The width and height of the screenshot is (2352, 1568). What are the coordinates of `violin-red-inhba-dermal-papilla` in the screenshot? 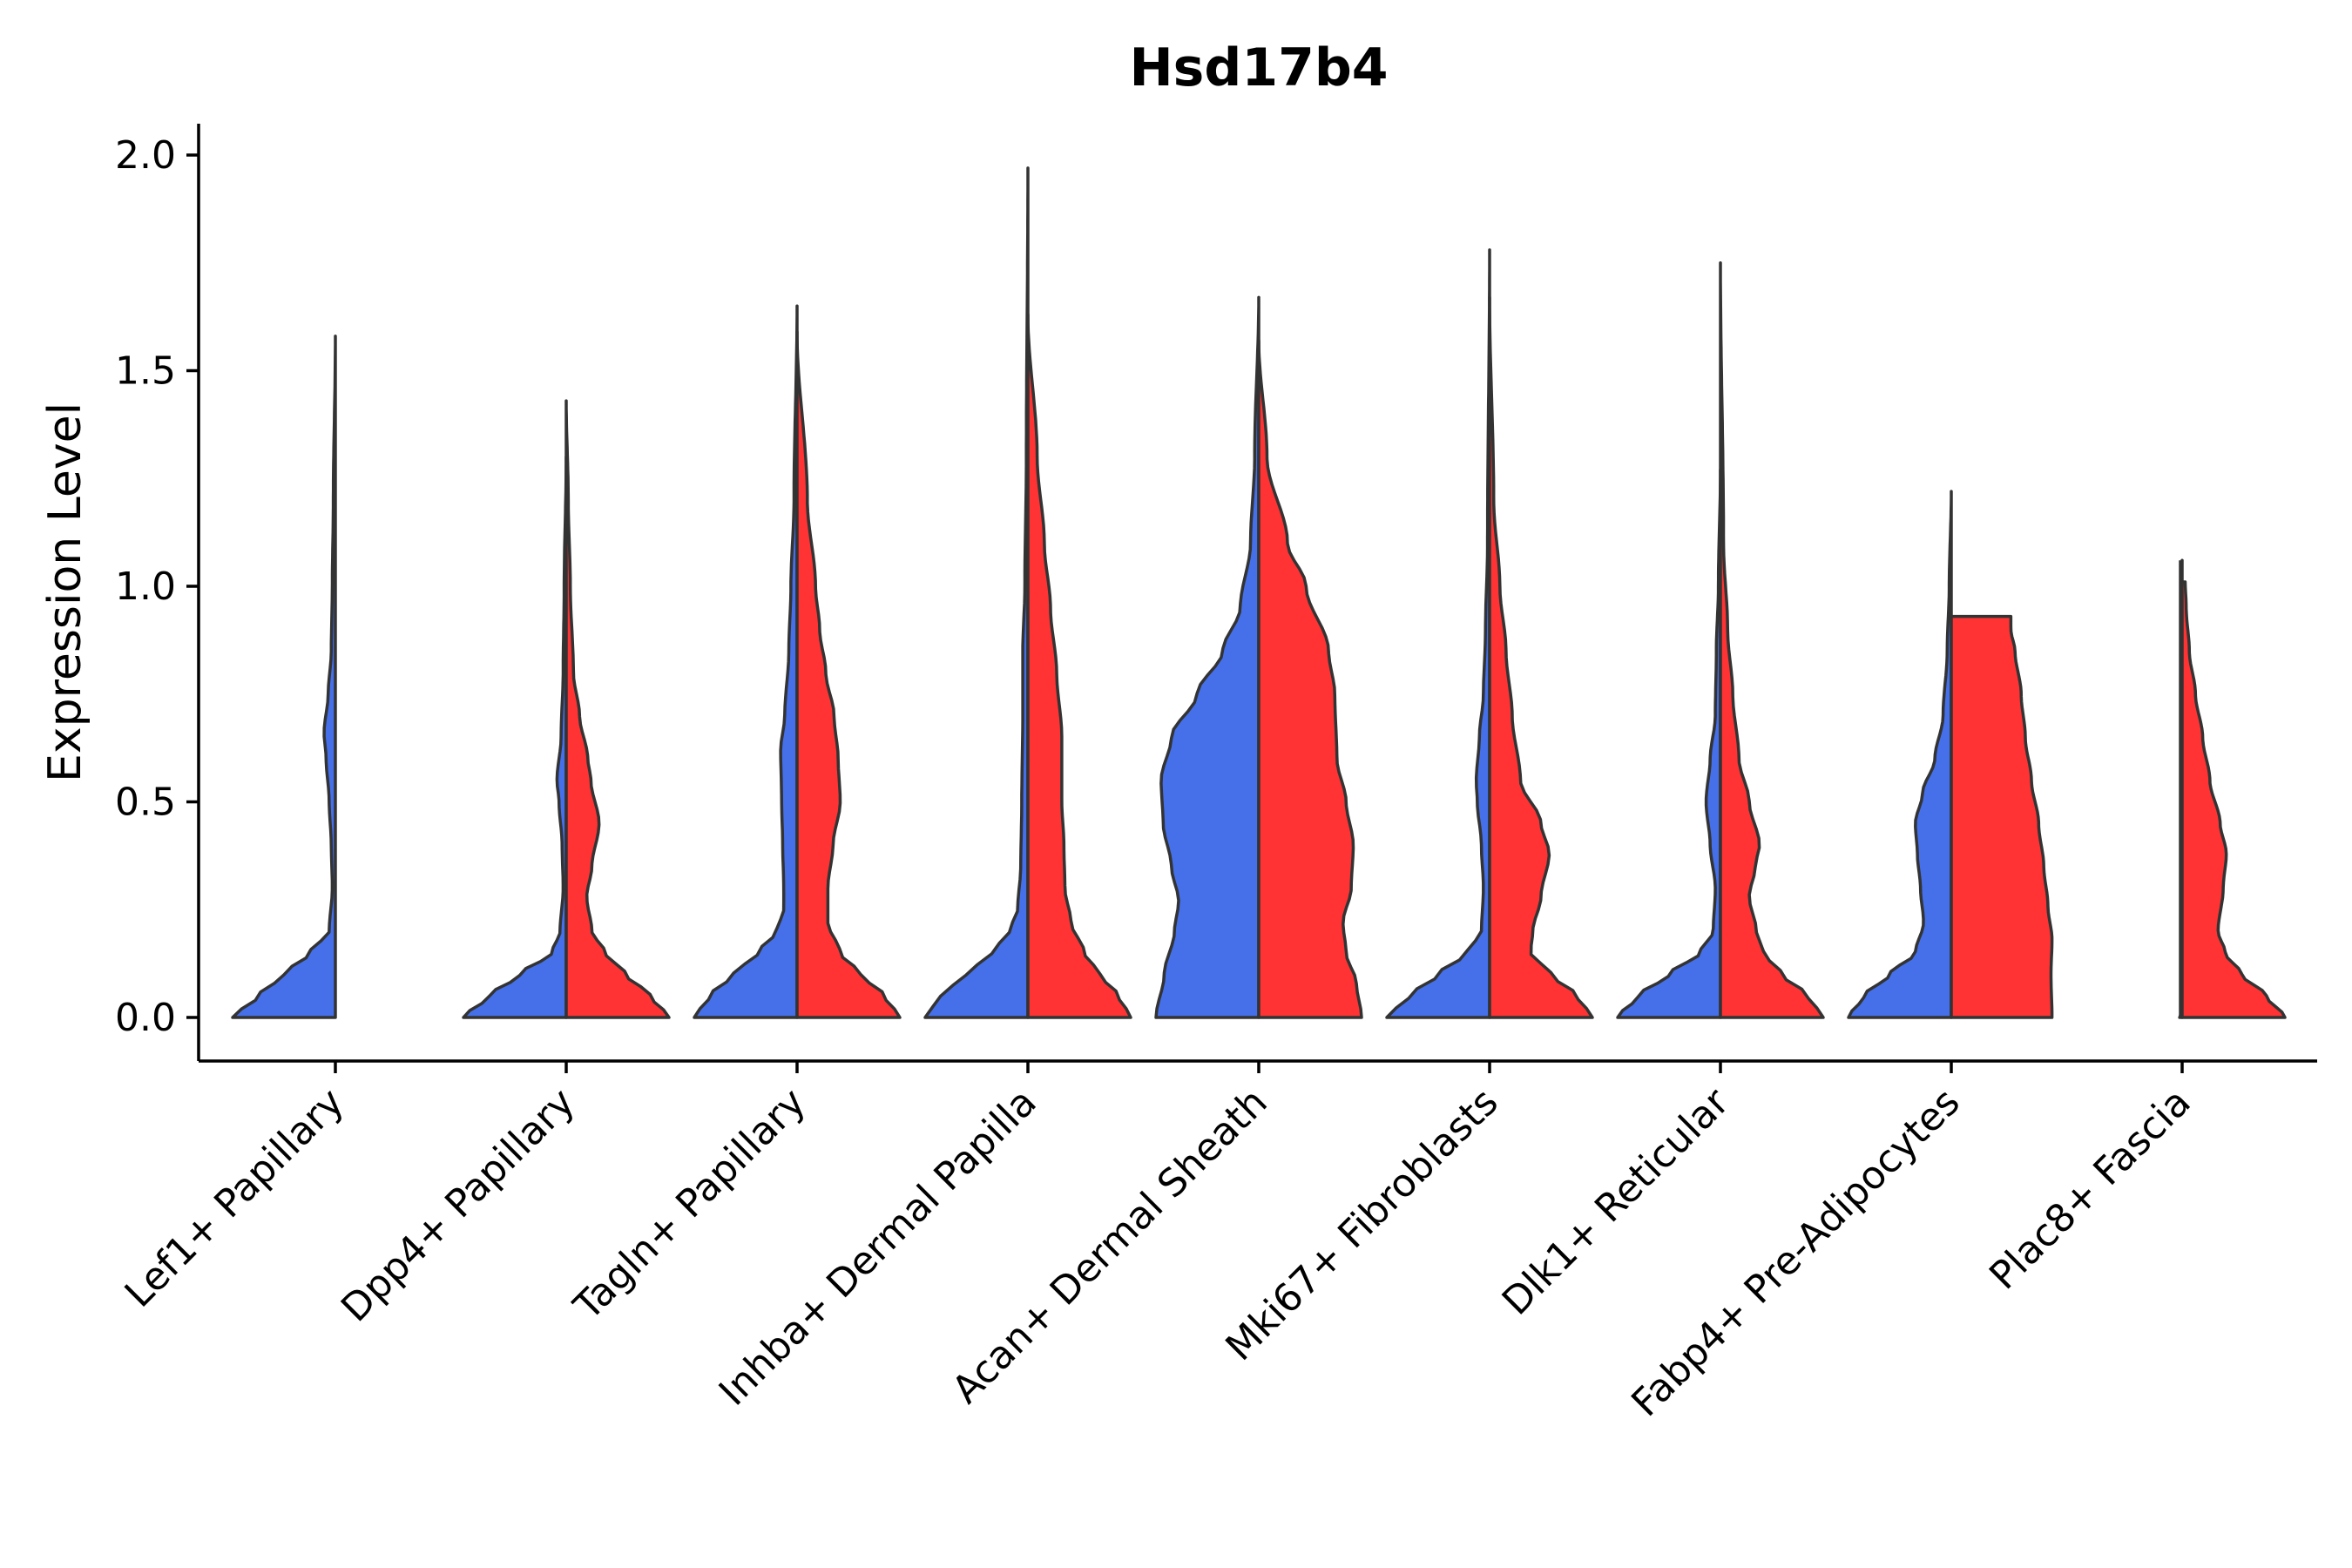 It's located at (1079, 666).